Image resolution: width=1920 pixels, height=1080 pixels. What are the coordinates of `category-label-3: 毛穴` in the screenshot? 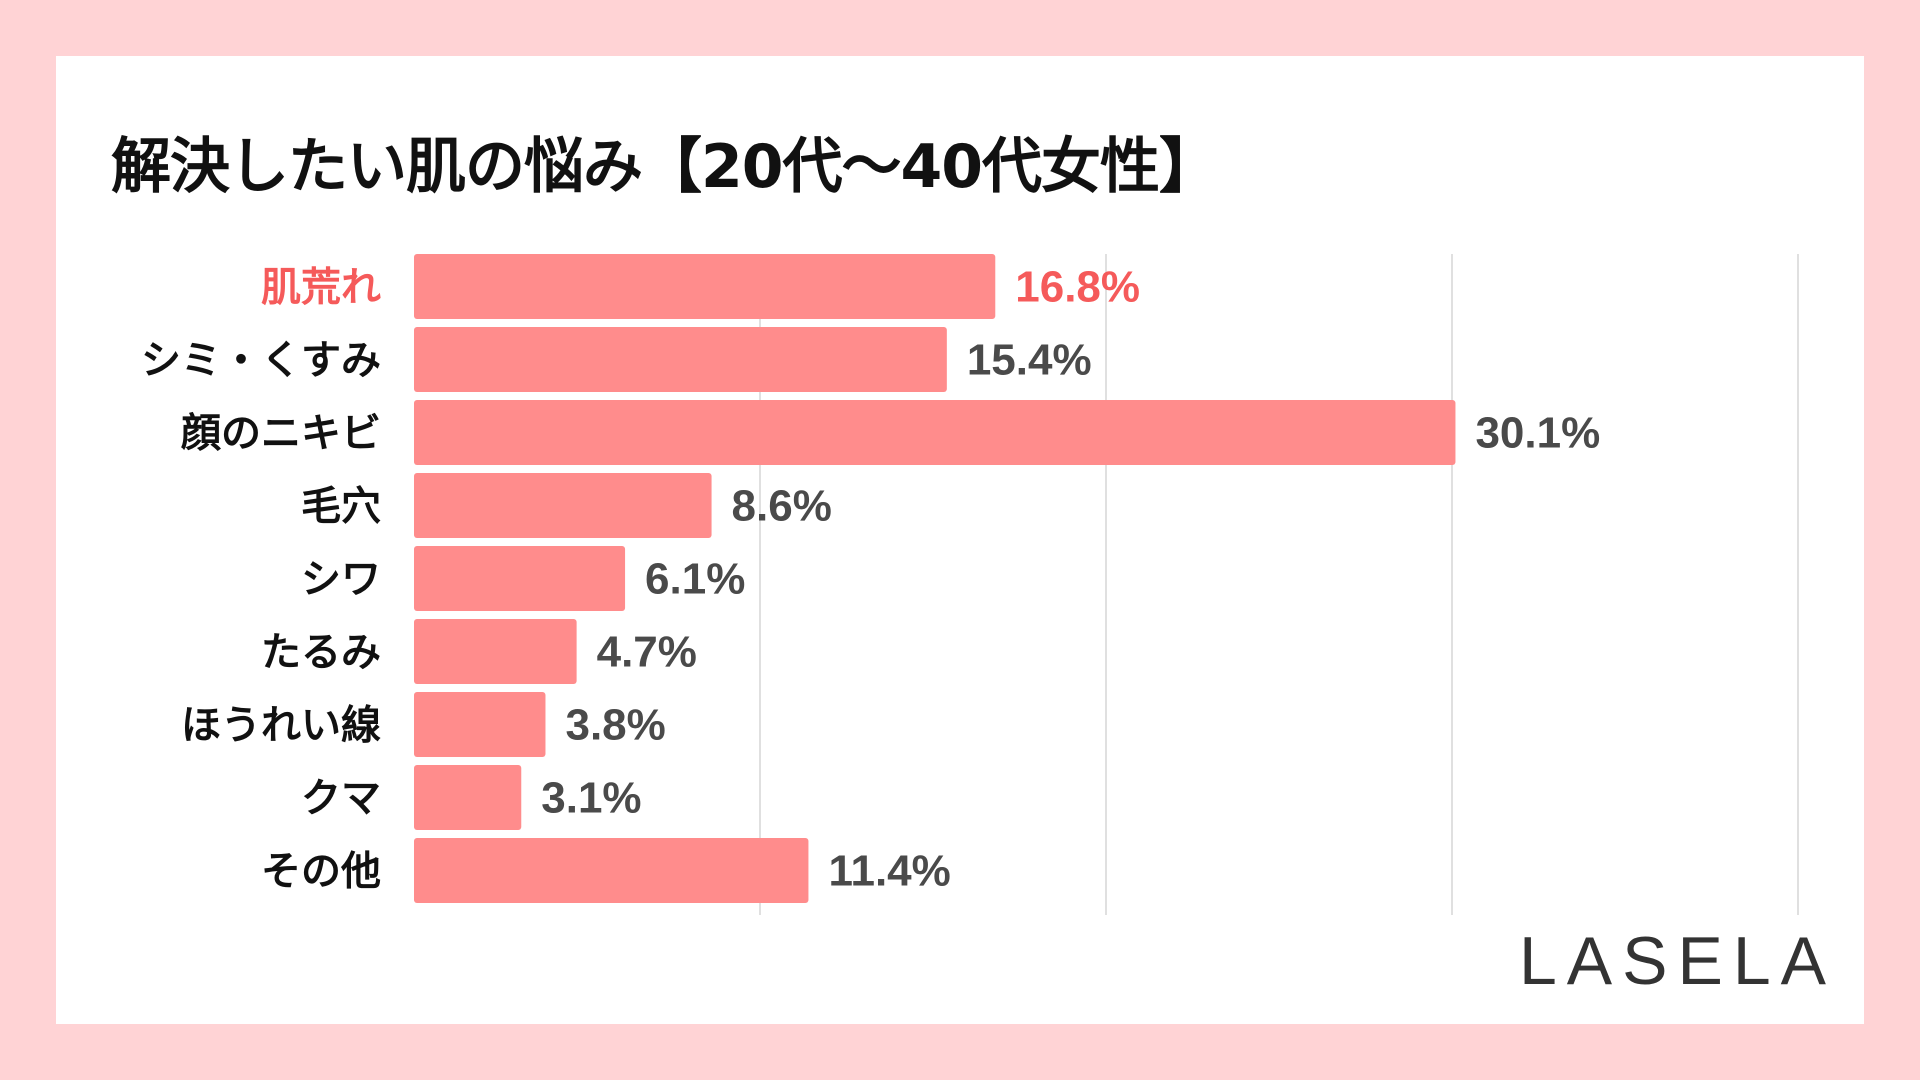 It's located at (341, 507).